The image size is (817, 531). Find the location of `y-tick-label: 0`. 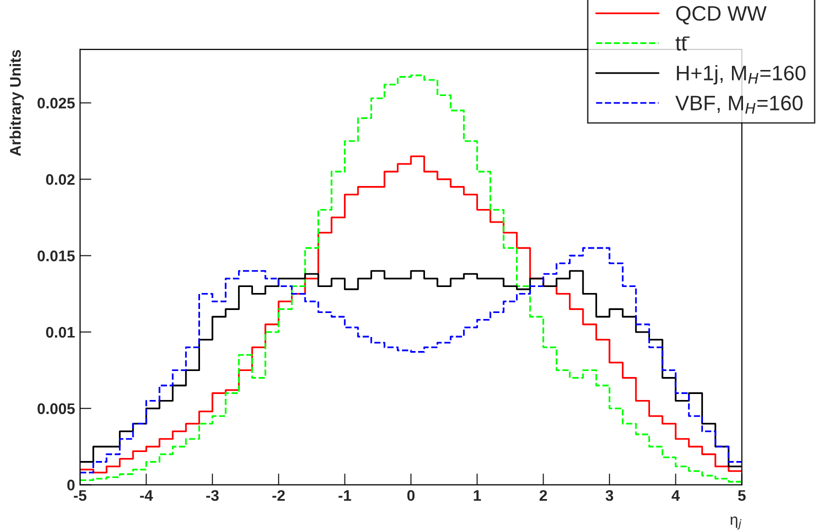

y-tick-label: 0 is located at coordinates (71, 485).